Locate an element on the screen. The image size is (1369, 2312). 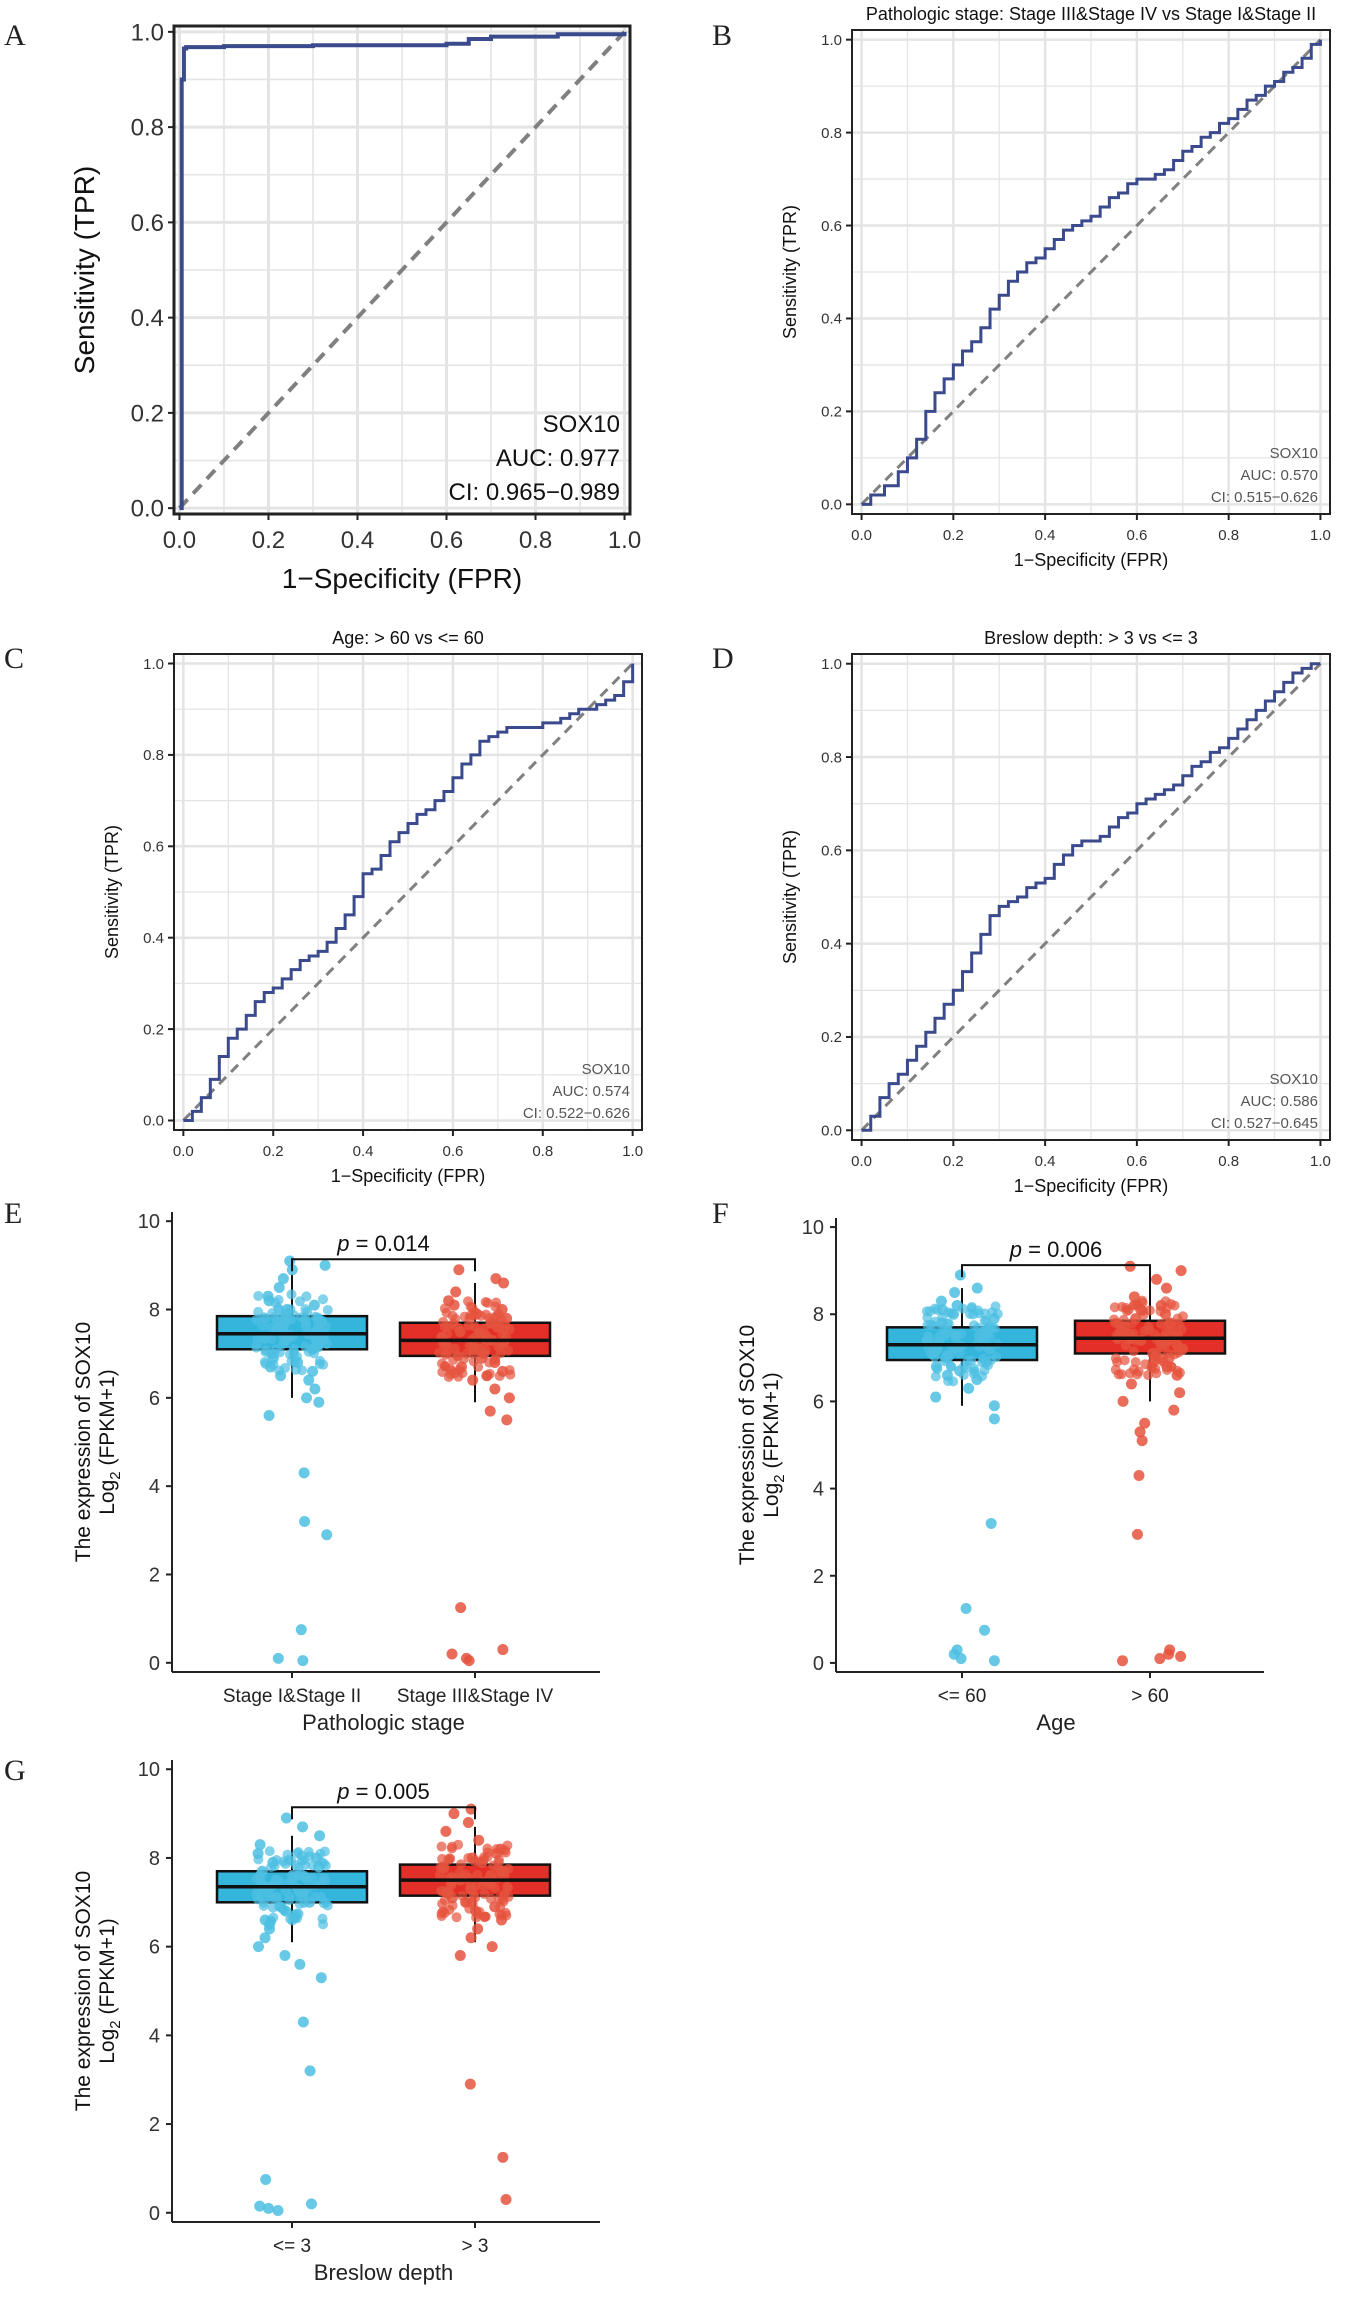
x-tick-label: 0.6 is located at coordinates (1136, 1161).